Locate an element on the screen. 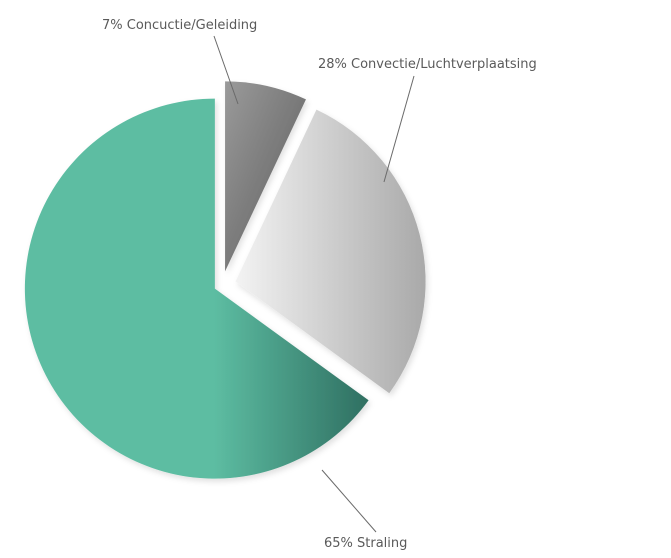  leader-line-conduction is located at coordinates (226, 70).